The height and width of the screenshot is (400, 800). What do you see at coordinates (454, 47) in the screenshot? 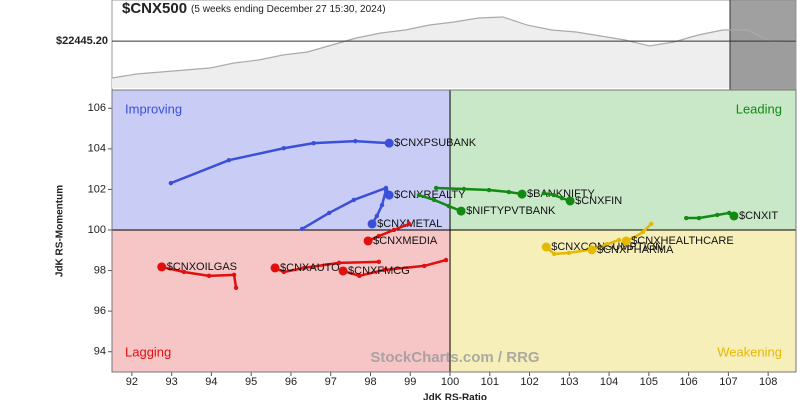
I see `price-line` at bounding box center [454, 47].